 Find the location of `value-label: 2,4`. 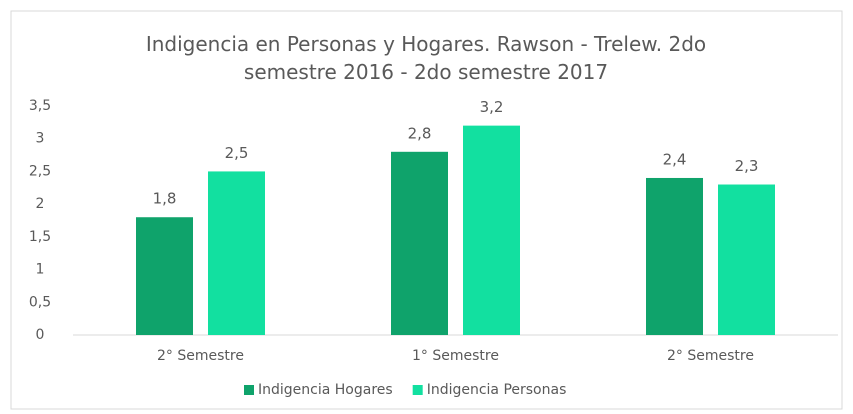

value-label: 2,4 is located at coordinates (675, 159).